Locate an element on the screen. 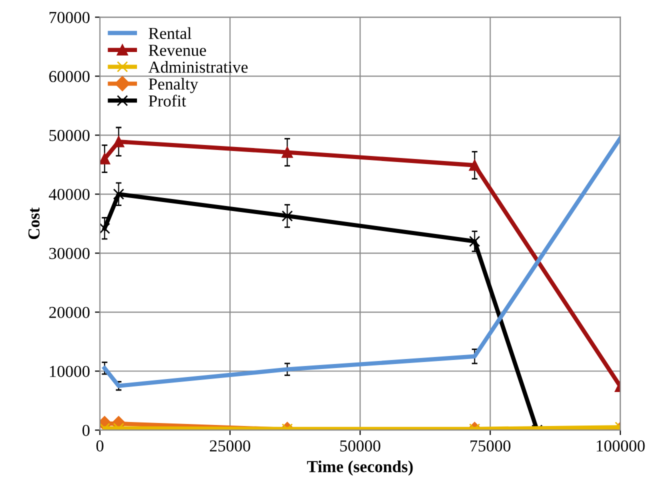 The height and width of the screenshot is (491, 653). y-tick-label: 70000 is located at coordinates (70, 18).